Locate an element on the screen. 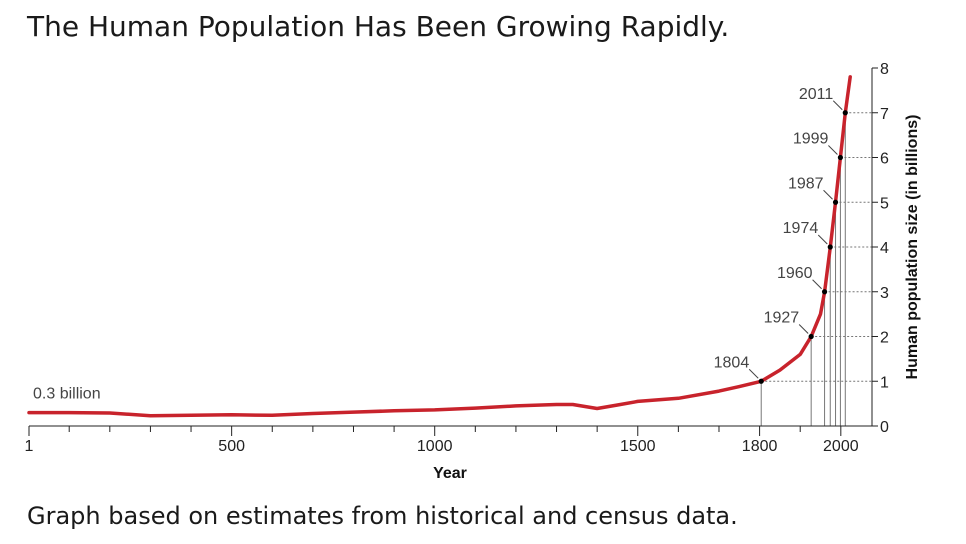 The height and width of the screenshot is (544, 966). x-tick-label: 1000 is located at coordinates (435, 446).